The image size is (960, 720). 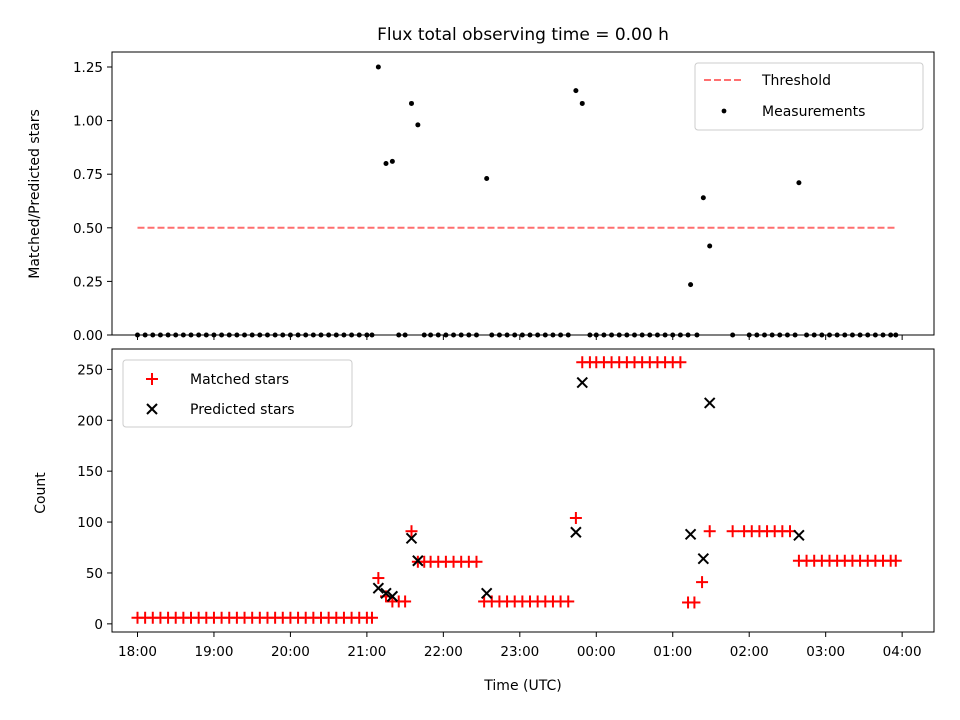 I want to click on bottom-y-tick-label: 200, so click(x=90, y=421).